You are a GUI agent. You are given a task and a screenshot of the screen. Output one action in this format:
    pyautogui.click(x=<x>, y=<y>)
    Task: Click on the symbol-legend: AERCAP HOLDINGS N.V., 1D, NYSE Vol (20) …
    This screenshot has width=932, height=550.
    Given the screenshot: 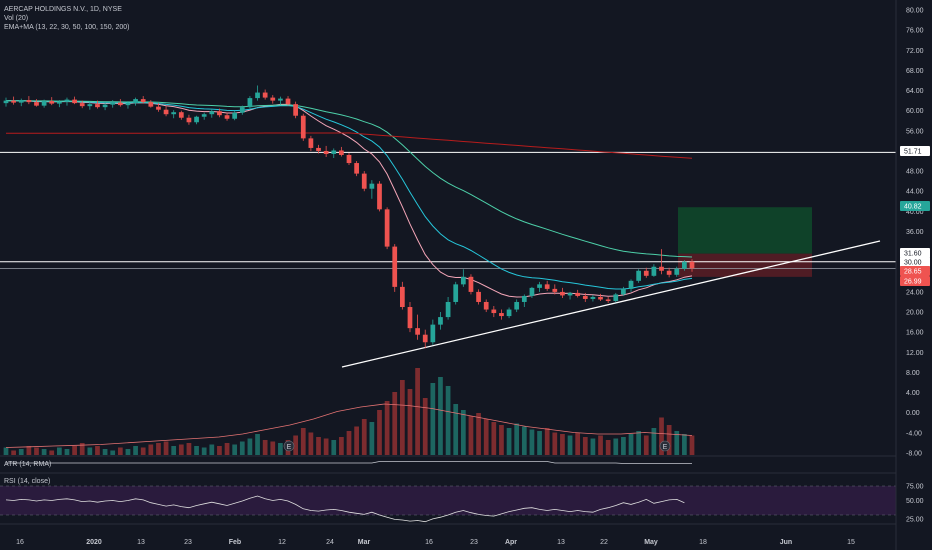 What is the action you would take?
    pyautogui.click(x=67, y=18)
    